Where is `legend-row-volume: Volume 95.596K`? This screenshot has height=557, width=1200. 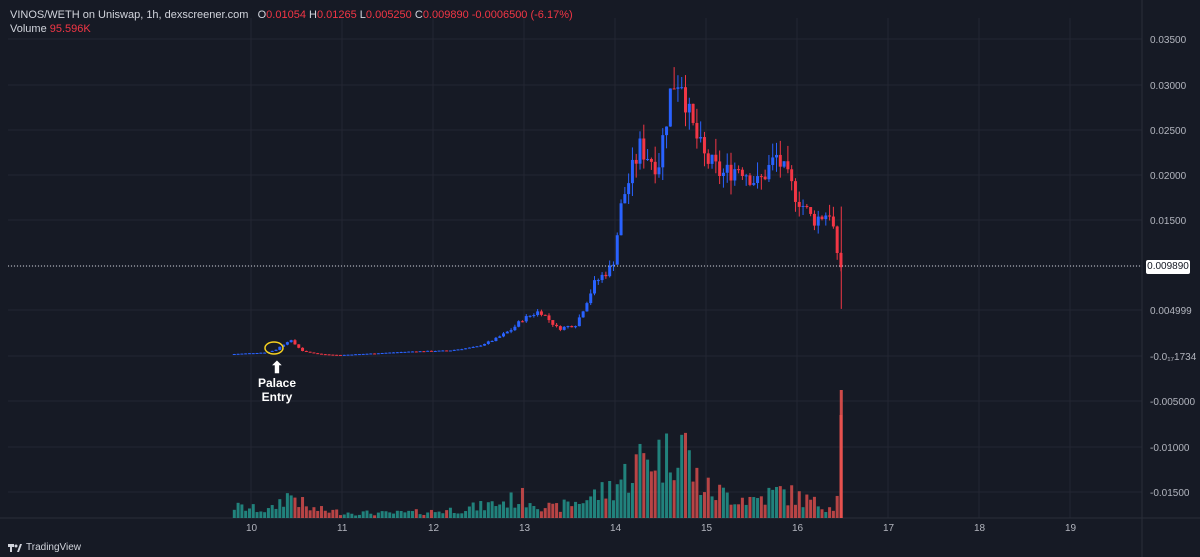 legend-row-volume: Volume 95.596K is located at coordinates (291, 29).